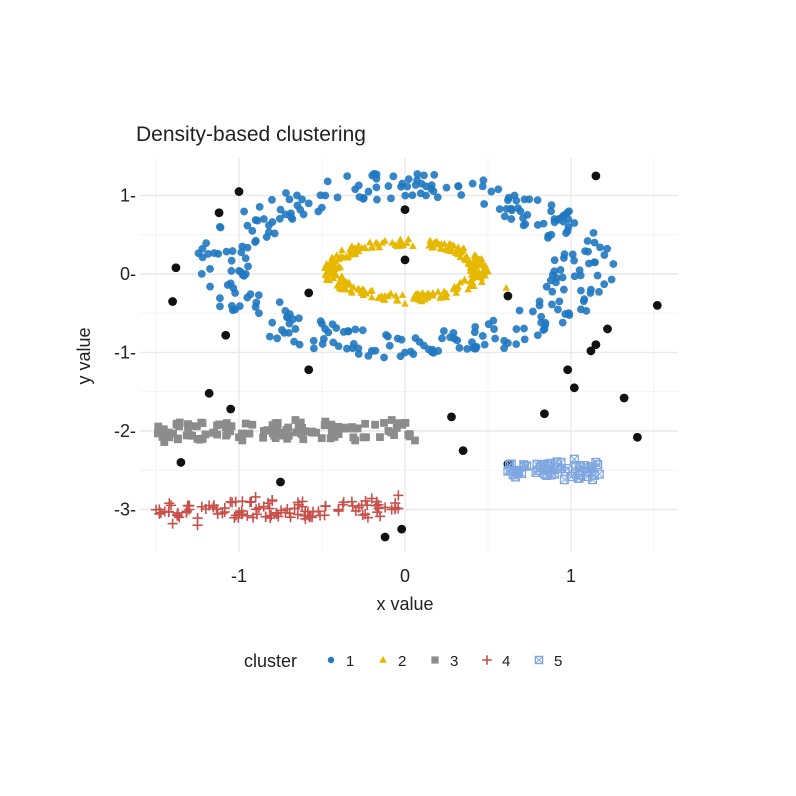 The image size is (796, 796). What do you see at coordinates (128, 196) in the screenshot?
I see `y-tick-label: 1-` at bounding box center [128, 196].